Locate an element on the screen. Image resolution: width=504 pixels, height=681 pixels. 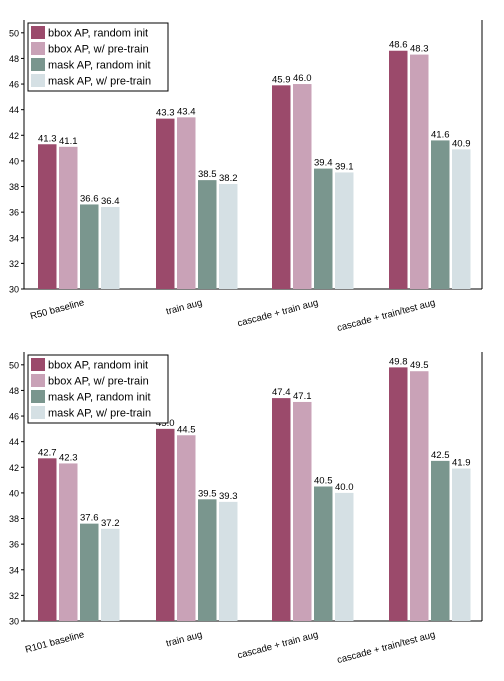
data-label: 48.3 is located at coordinates (419, 49).